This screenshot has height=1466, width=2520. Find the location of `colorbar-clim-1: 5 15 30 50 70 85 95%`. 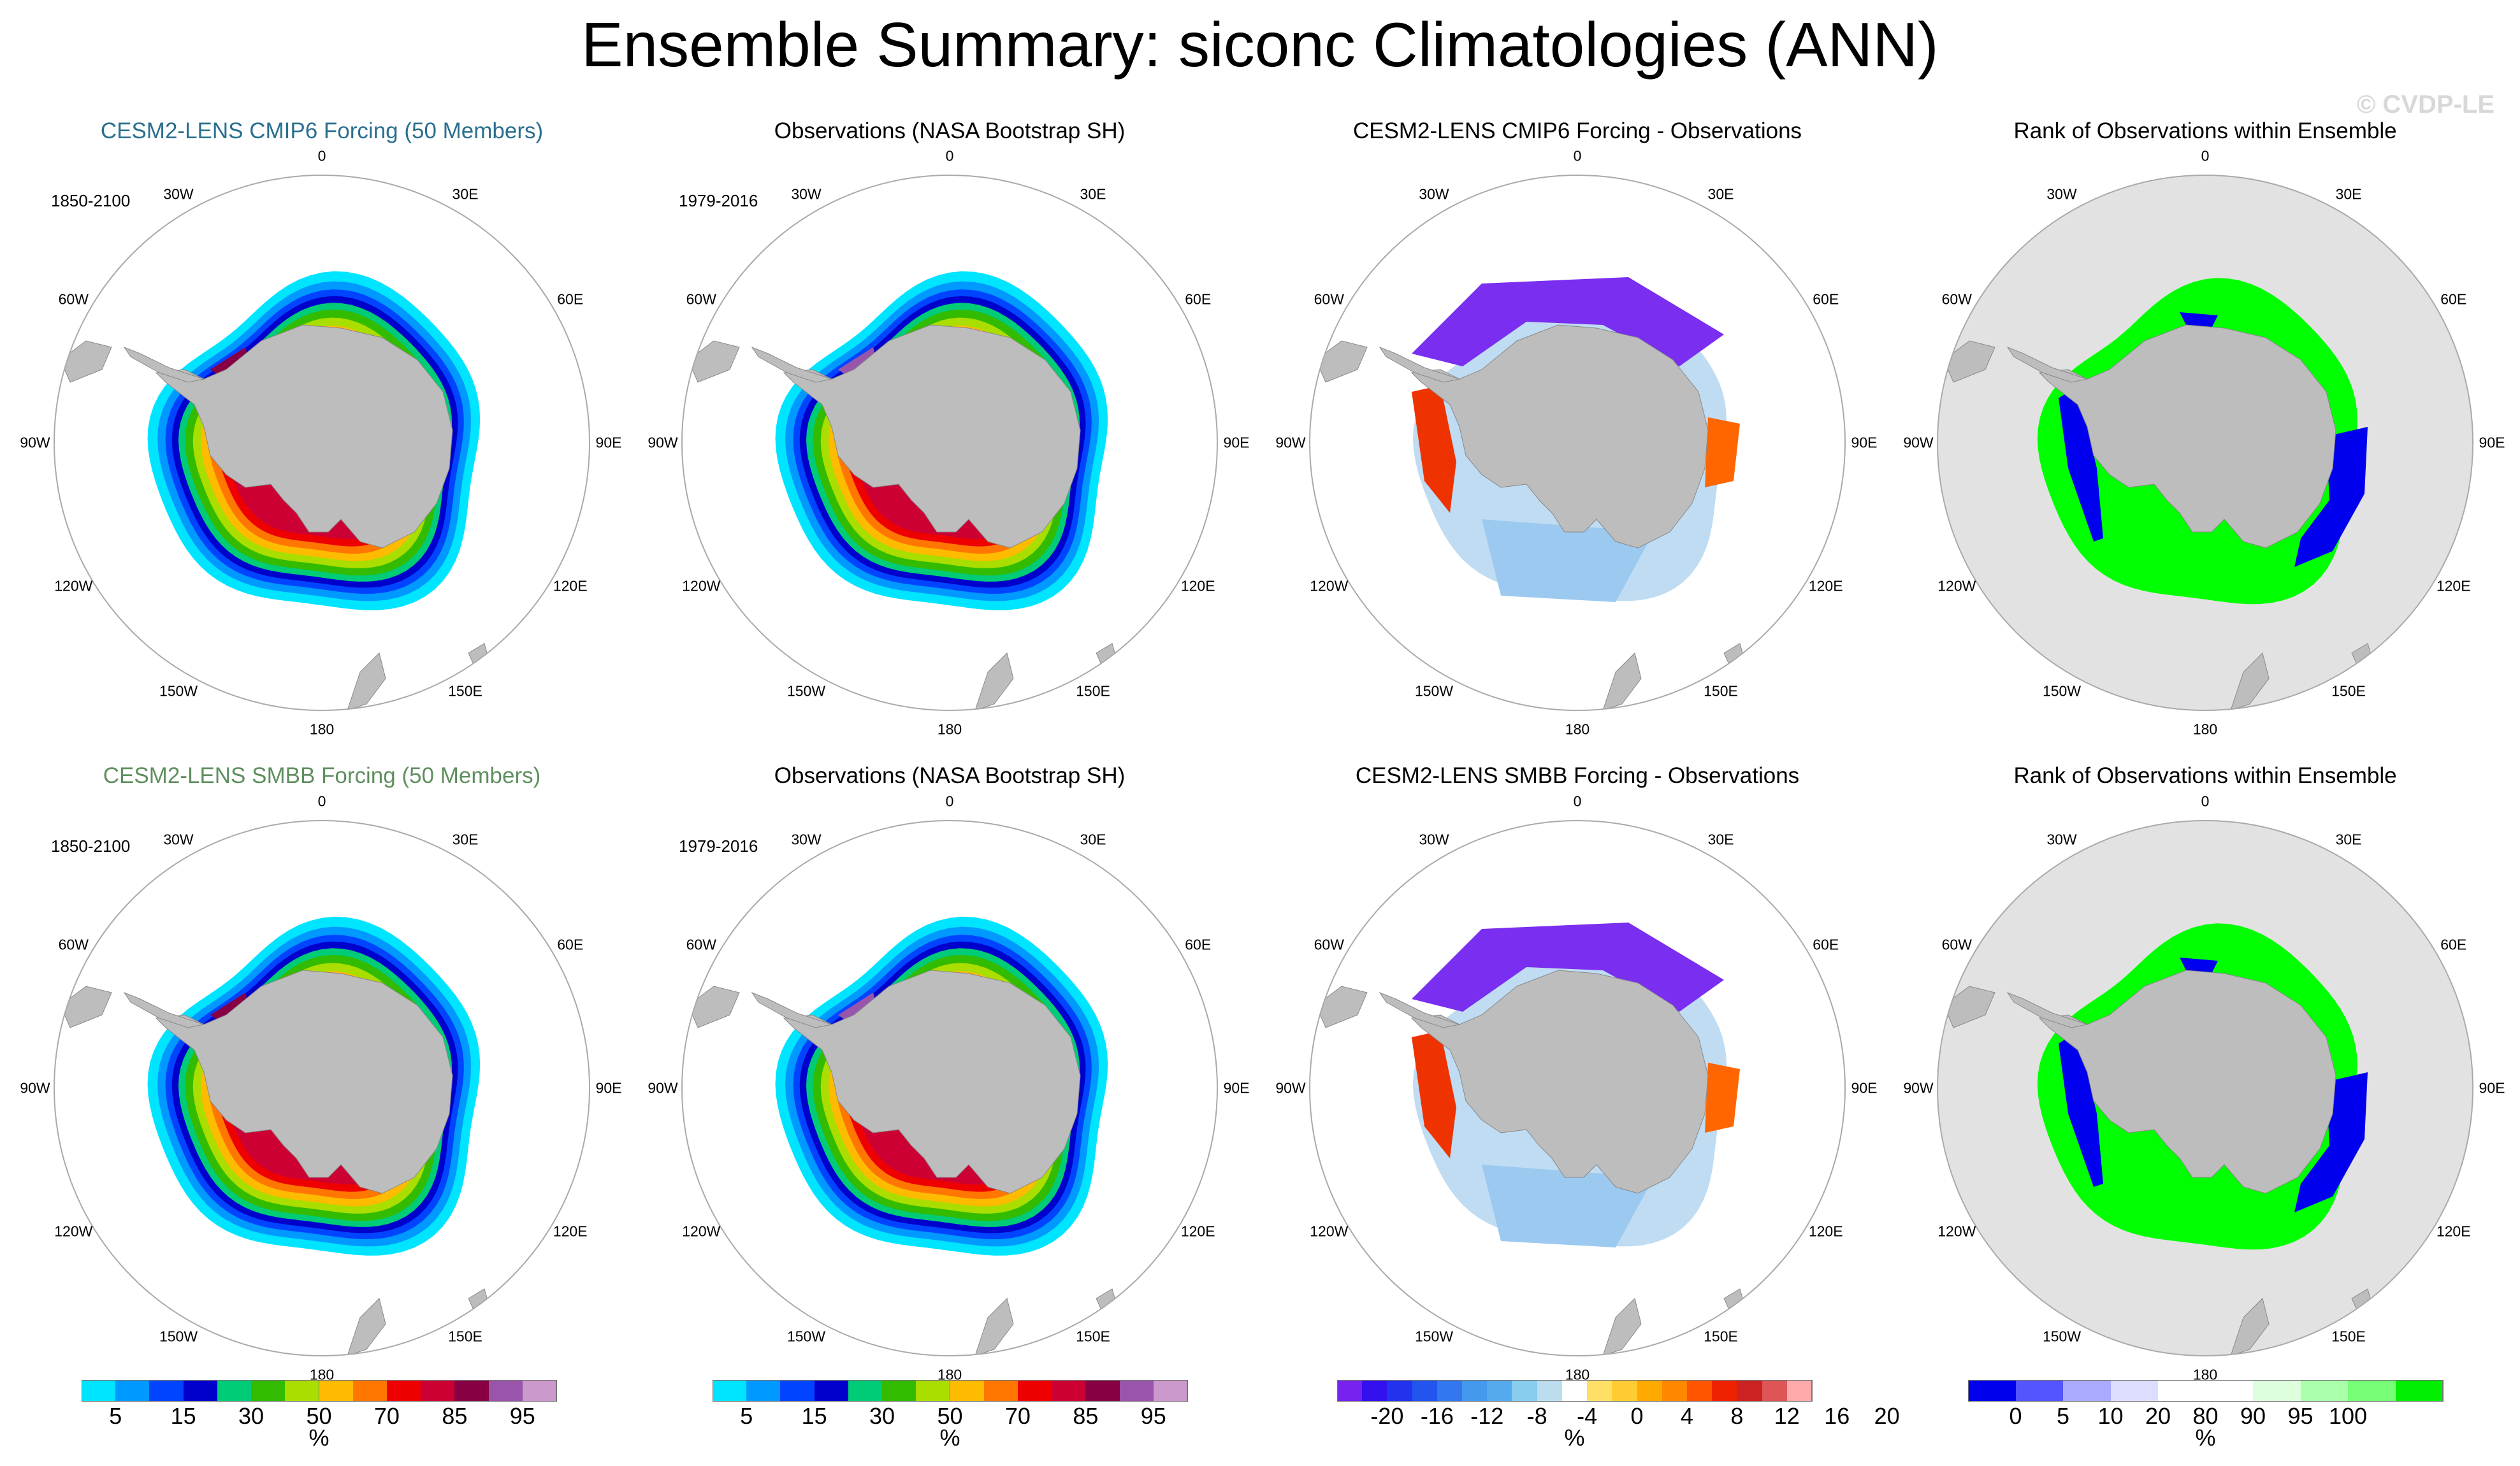

colorbar-clim-1: 5 15 30 50 70 85 95% is located at coordinates (319, 1418).